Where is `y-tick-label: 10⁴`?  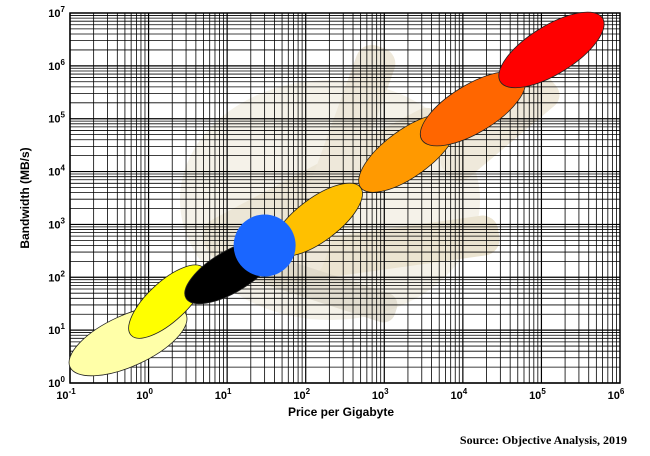
y-tick-label: 10⁴ is located at coordinates (56, 171).